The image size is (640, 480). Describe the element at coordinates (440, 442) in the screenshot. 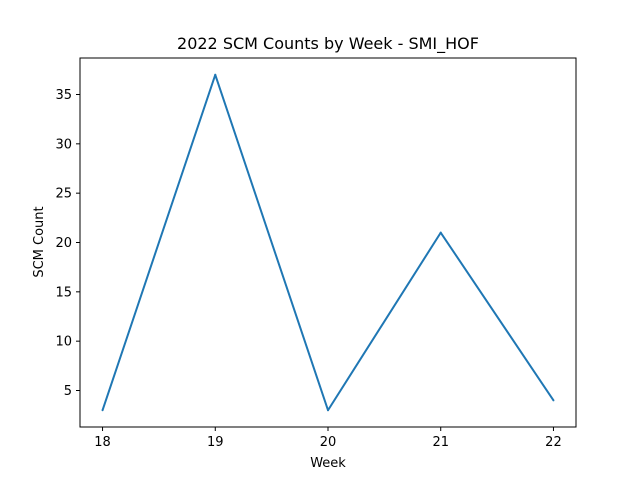

I see `x-tick-label: 21` at that location.